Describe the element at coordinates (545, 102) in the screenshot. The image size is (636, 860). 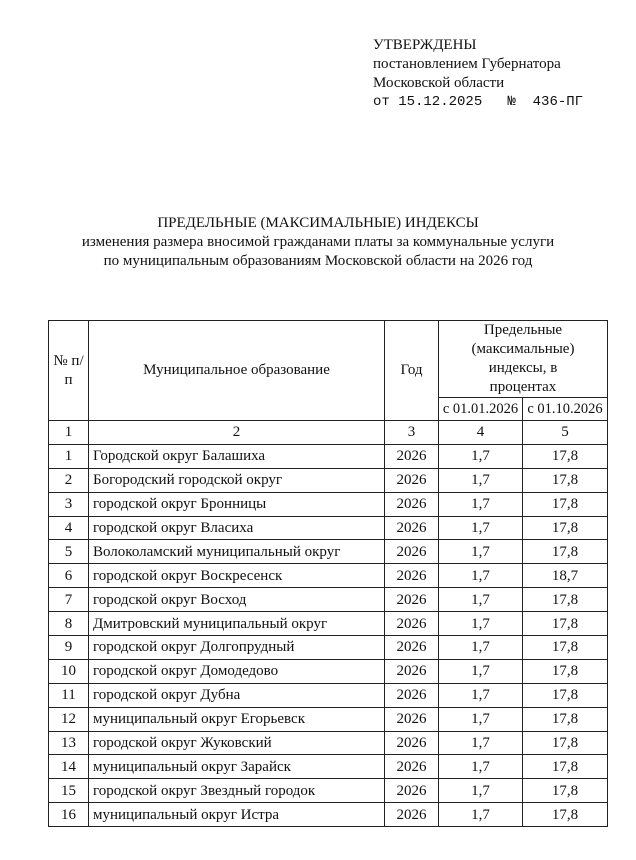
I see `approval-number: № 436-ПГ` at that location.